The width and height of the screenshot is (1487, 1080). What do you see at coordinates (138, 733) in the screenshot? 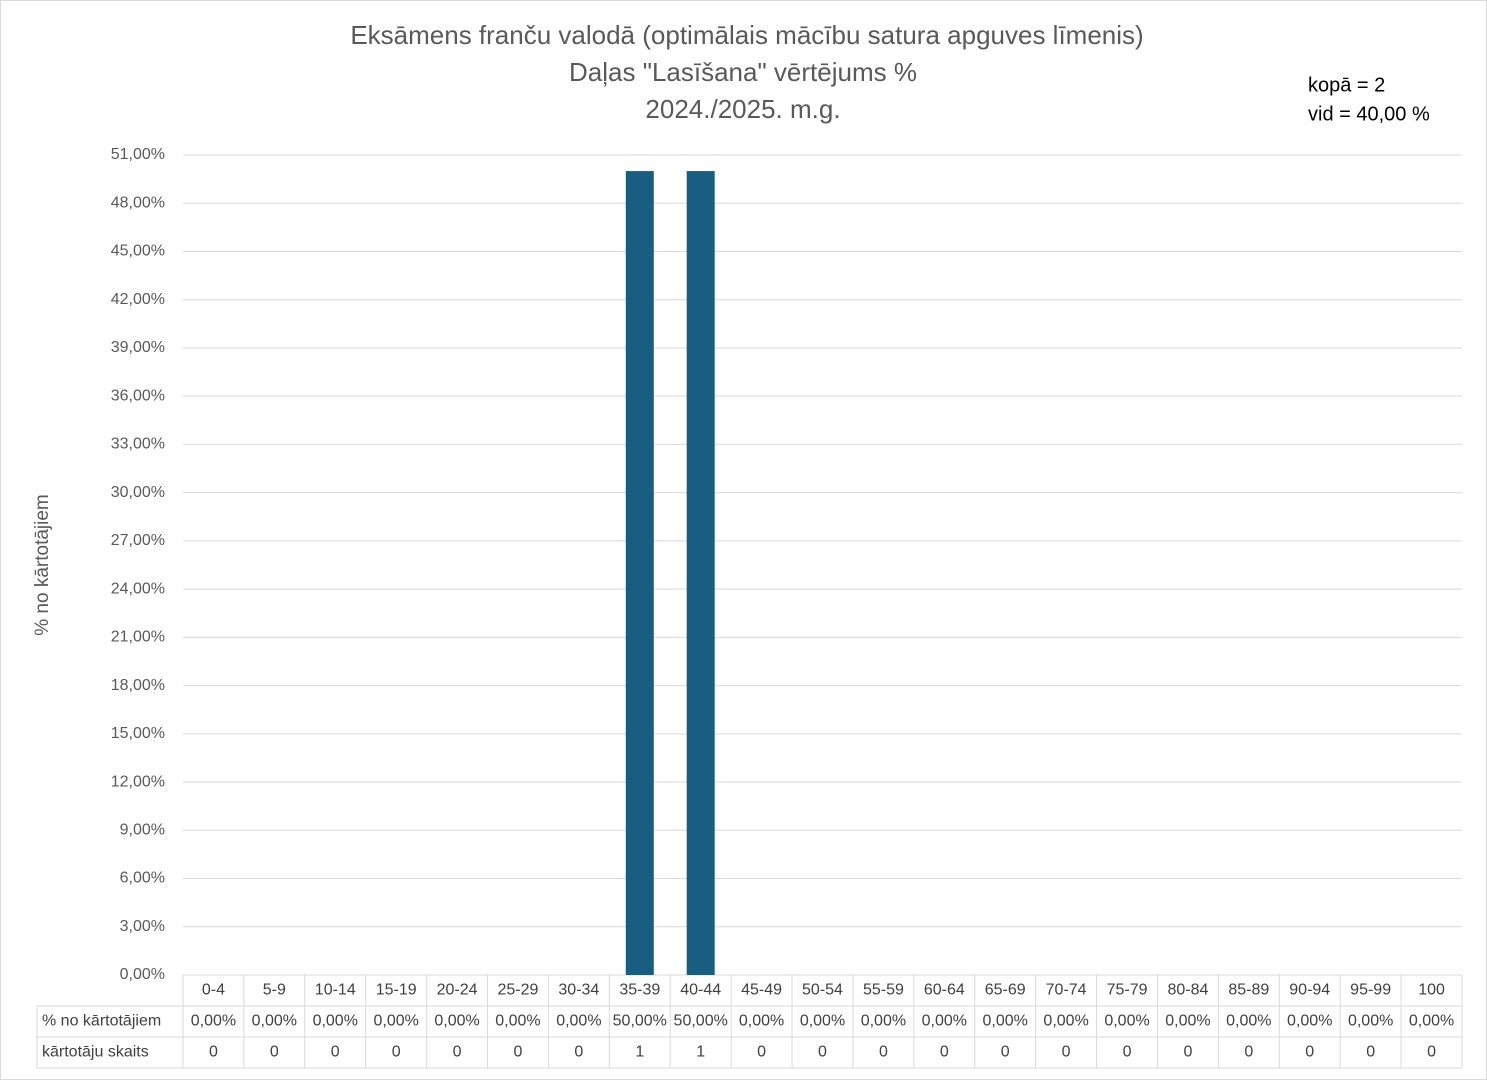
I see `y-tick-label: 15,00%` at bounding box center [138, 733].